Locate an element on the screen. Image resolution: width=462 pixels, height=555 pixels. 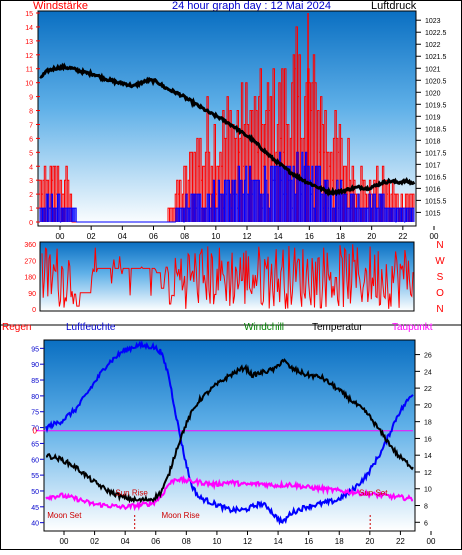
temperature-axis-tick-label: 26 is located at coordinates (428, 356).